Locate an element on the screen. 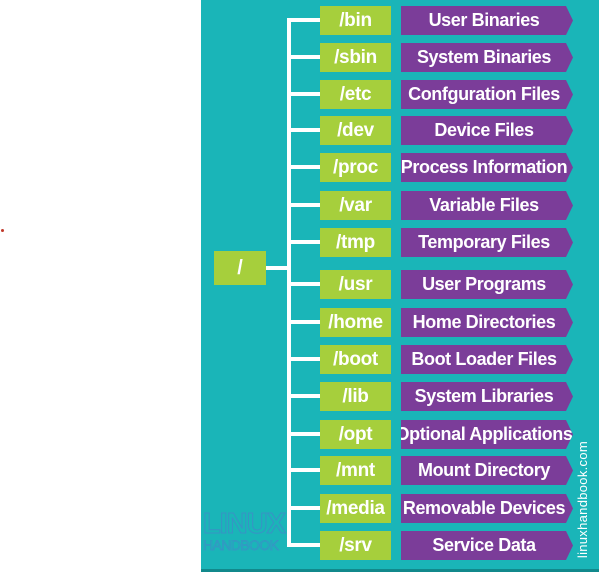 This screenshot has height=572, width=599. directory-opt: /opt is located at coordinates (355, 434).